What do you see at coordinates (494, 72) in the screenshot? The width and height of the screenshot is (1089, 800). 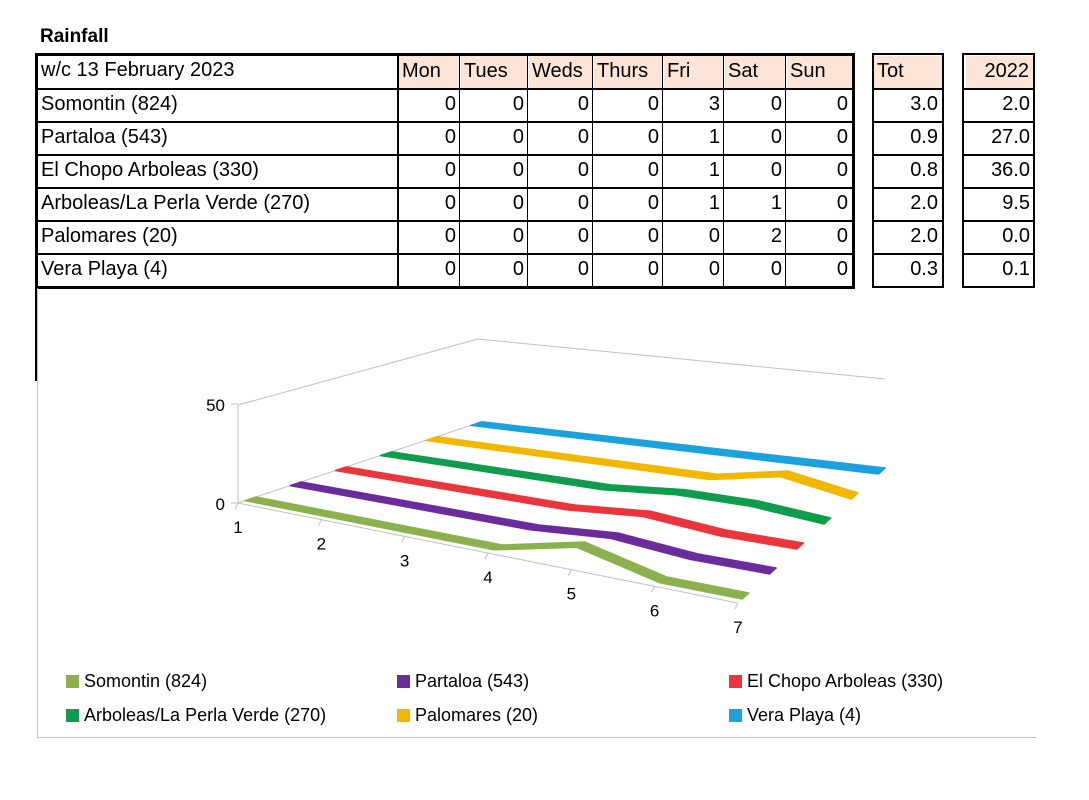 I see `day-header-tues: Tues` at bounding box center [494, 72].